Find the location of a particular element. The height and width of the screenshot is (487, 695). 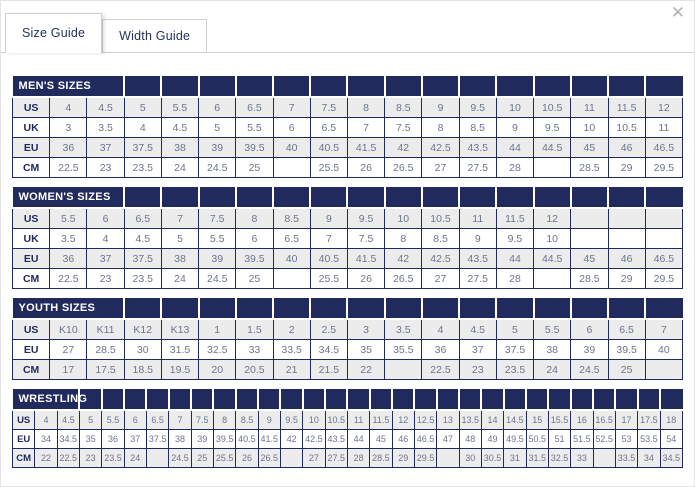

size-cell: 16 is located at coordinates (582, 419).